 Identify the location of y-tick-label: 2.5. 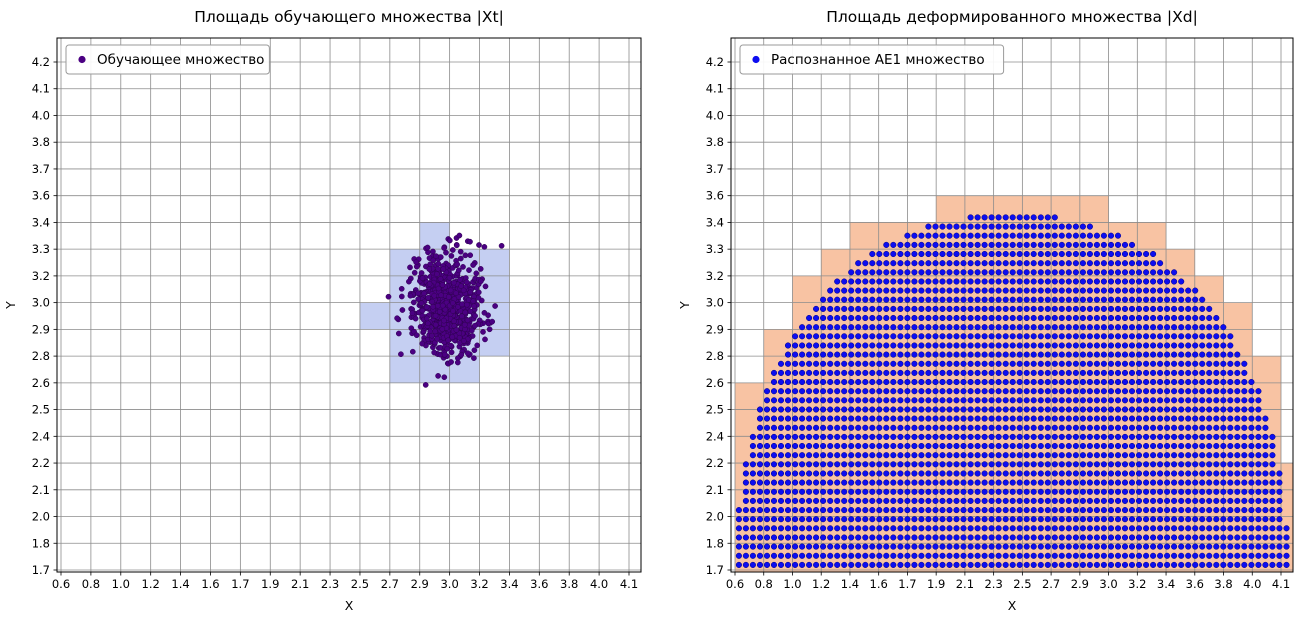
(41, 410).